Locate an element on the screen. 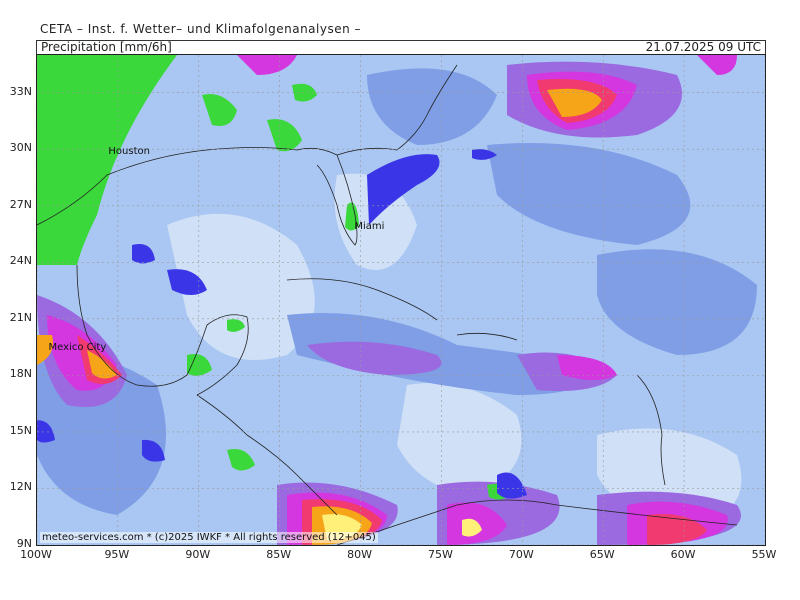 The image size is (800, 600). header-bar: Precipitation [mm/6h] 21.07.2025 09 UTC is located at coordinates (401, 47).